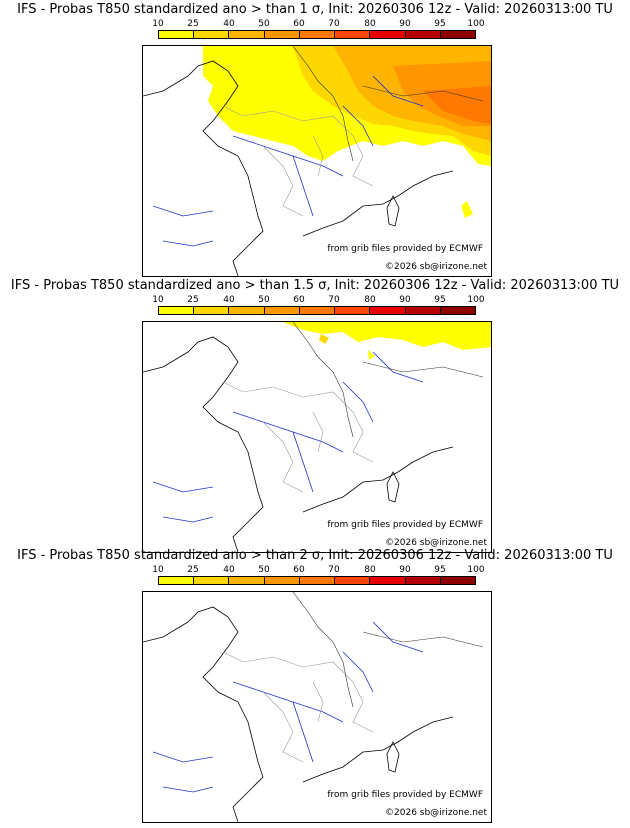 The width and height of the screenshot is (630, 828). What do you see at coordinates (467, 209) in the screenshot?
I see `prob-zone-island` at bounding box center [467, 209].